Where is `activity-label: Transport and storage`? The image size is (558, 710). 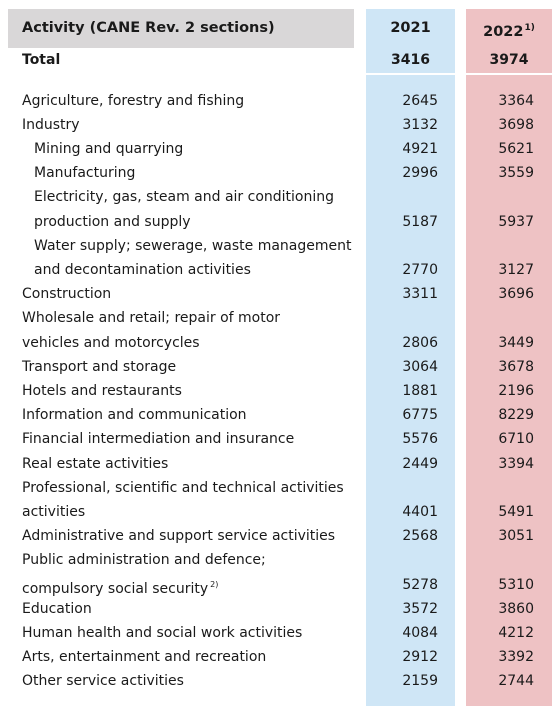
activity-label: Transport and storage is located at coordinates (99, 366).